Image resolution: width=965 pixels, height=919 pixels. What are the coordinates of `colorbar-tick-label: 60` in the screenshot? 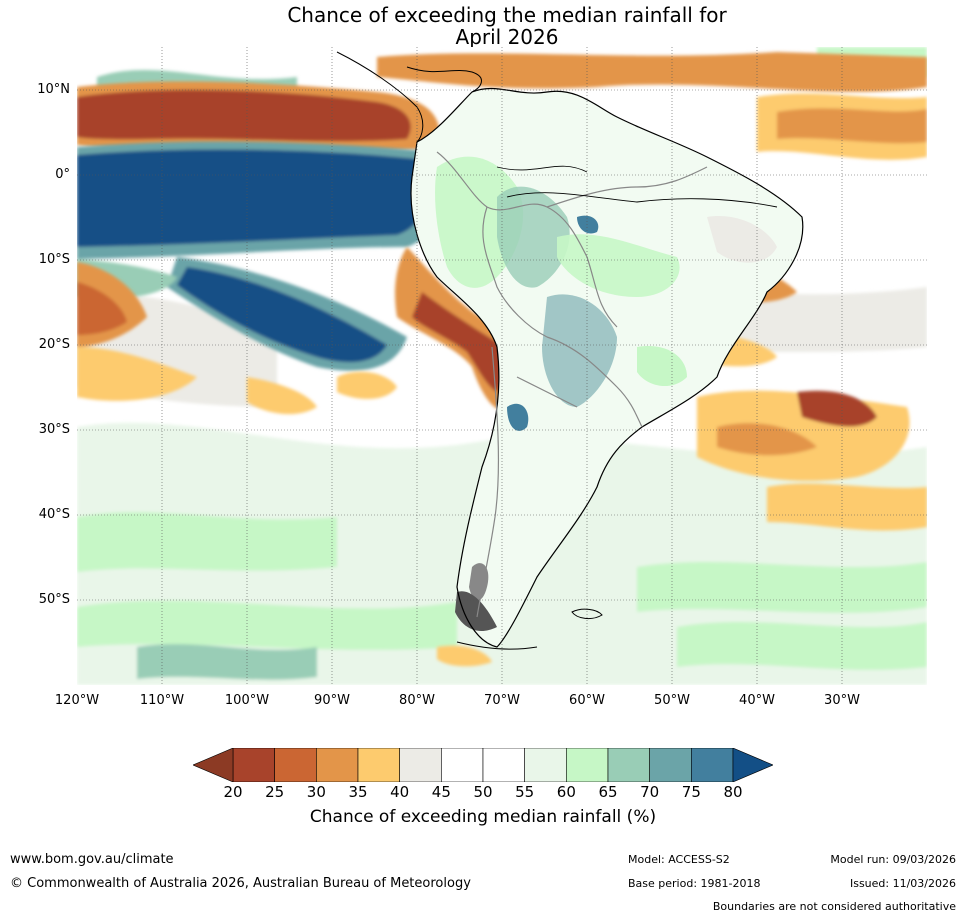 It's located at (566, 792).